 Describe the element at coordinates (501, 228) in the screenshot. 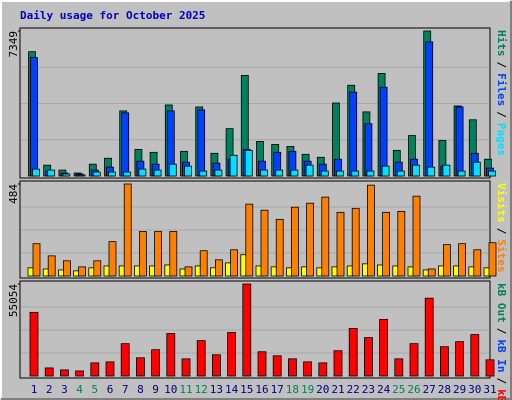

I see `legend: Visits / Sites` at that location.